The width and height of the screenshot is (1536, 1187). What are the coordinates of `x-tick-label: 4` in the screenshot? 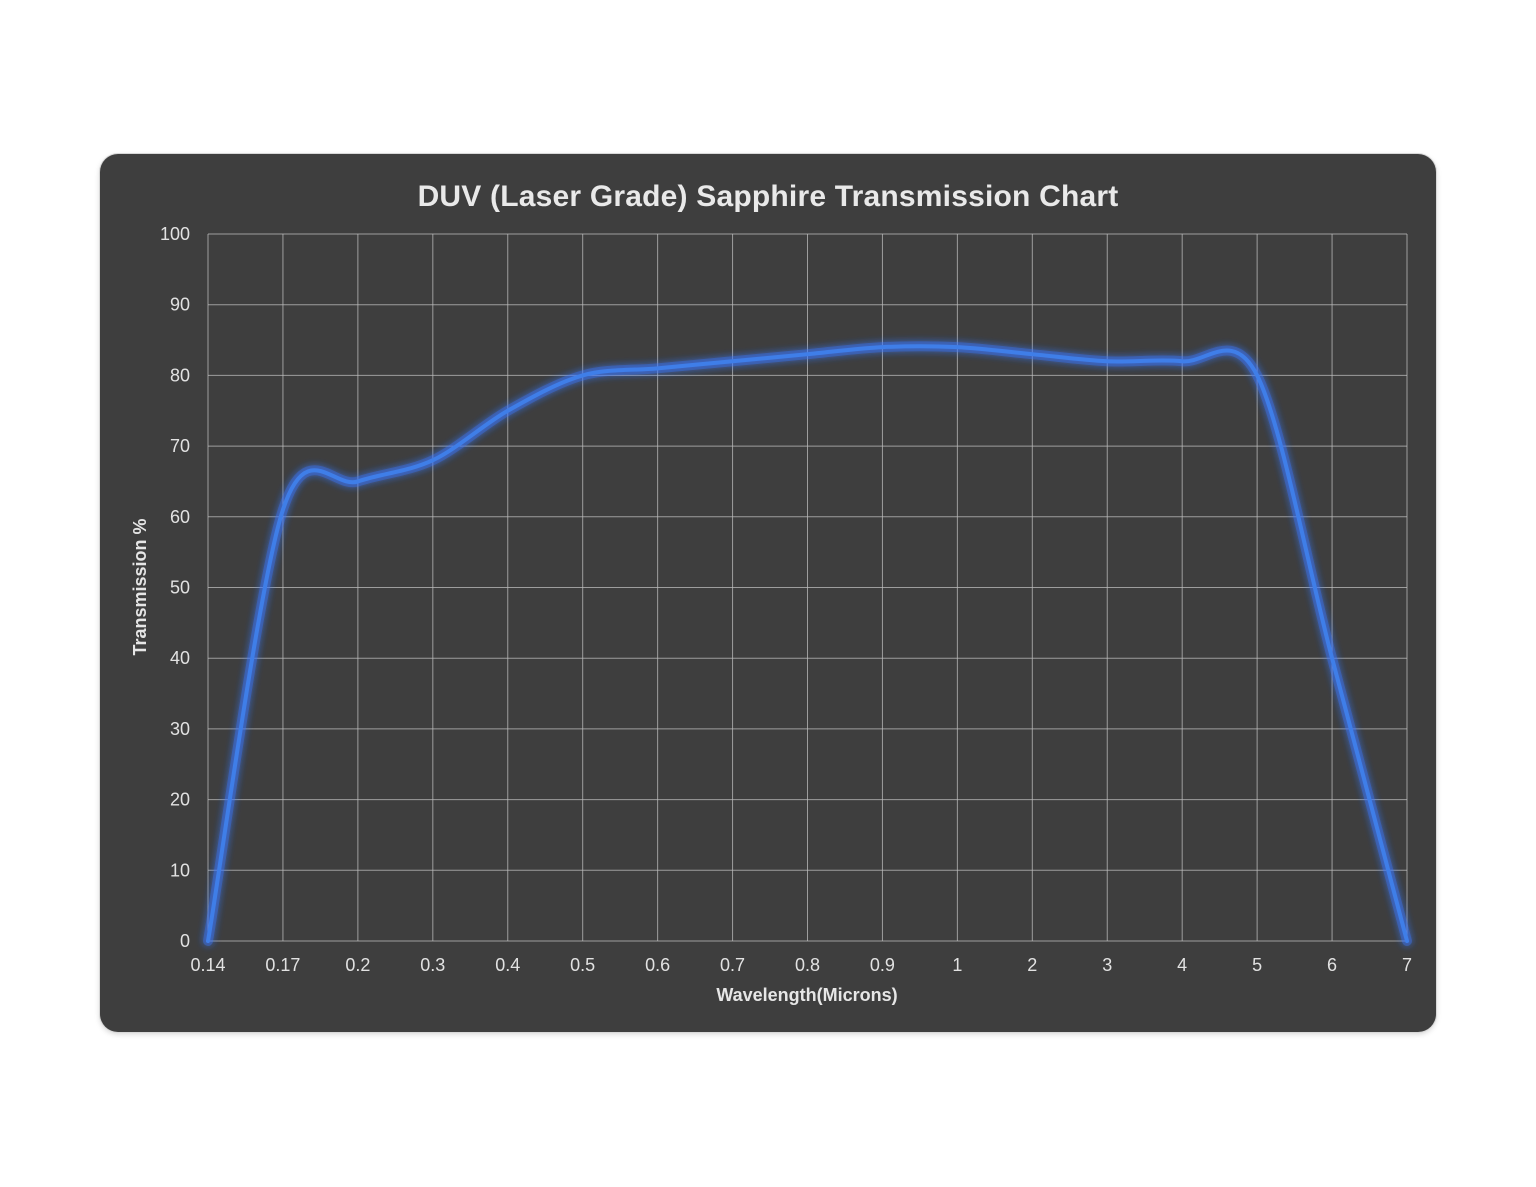 It's located at (1182, 965).